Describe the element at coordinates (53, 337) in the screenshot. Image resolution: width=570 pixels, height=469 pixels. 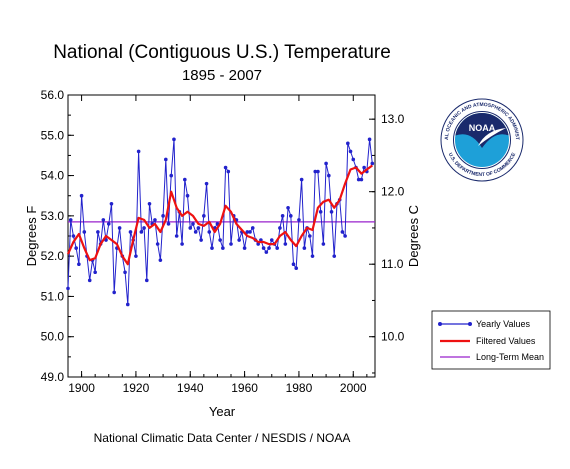
I see `y-tick-label-left: 50.0` at that location.